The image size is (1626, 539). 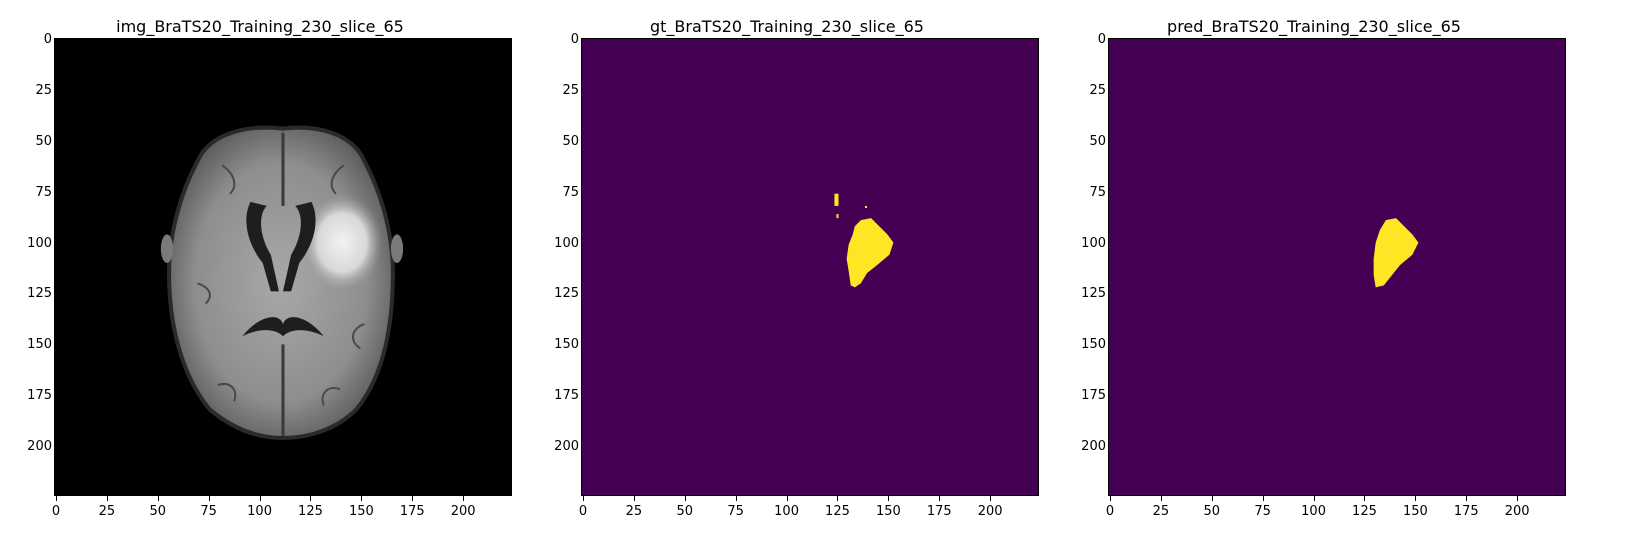 I want to click on x-axis-pred: 0 25 50 75 100 125 150 175 200, so click(x=1336, y=511).